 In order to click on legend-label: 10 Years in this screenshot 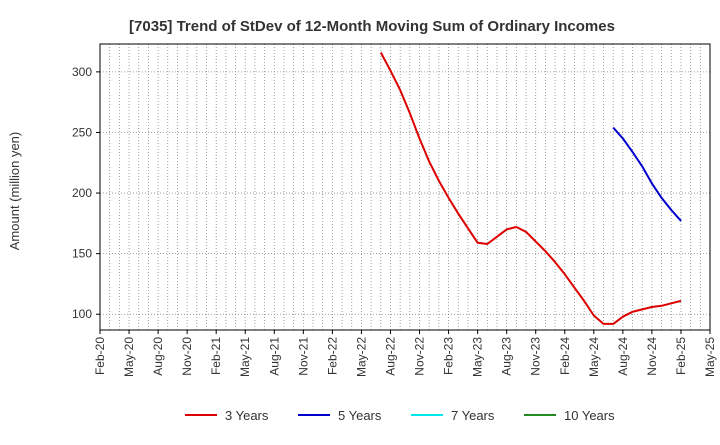, I will do `click(589, 415)`.